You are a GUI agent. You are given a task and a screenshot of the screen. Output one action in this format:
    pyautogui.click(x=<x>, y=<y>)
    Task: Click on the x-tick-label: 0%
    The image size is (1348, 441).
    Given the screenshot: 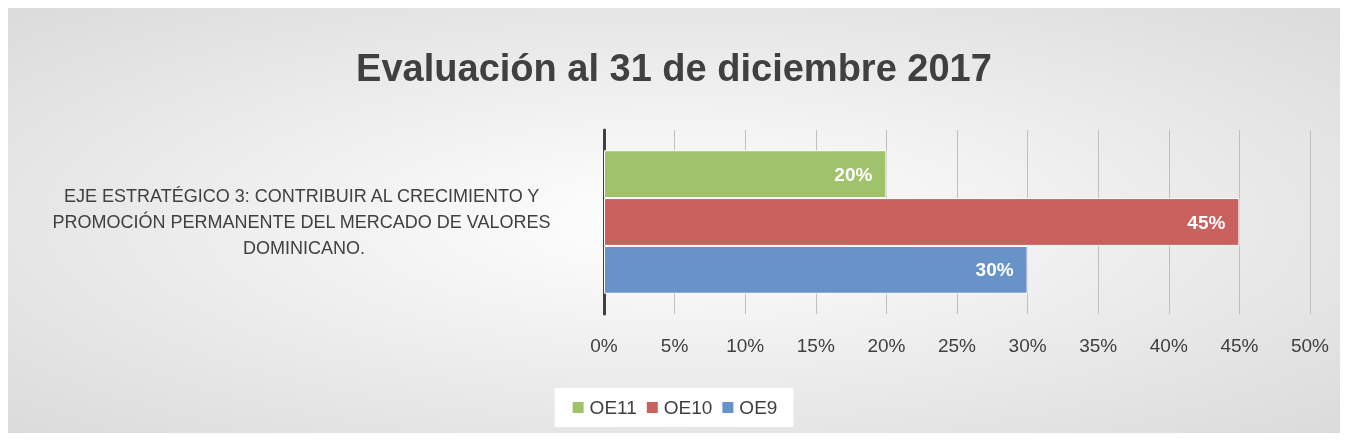 What is the action you would take?
    pyautogui.click(x=604, y=345)
    